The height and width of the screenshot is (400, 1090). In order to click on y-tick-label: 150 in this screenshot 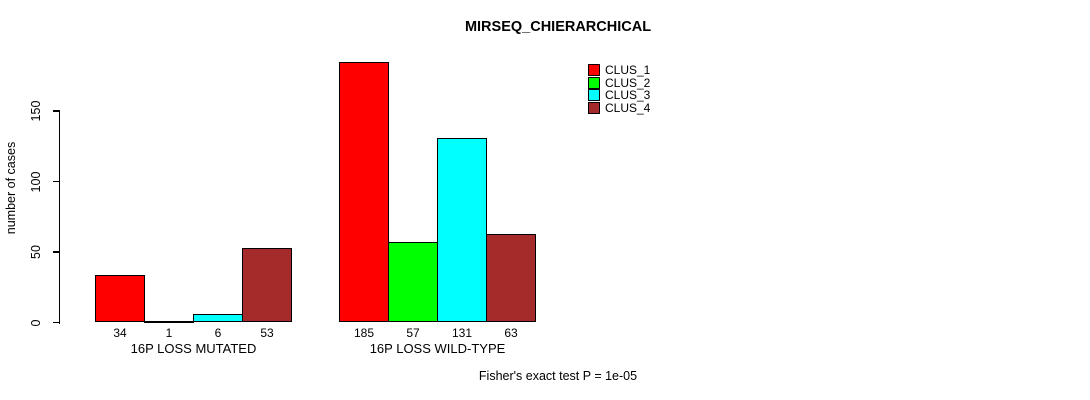, I will do `click(36, 111)`.